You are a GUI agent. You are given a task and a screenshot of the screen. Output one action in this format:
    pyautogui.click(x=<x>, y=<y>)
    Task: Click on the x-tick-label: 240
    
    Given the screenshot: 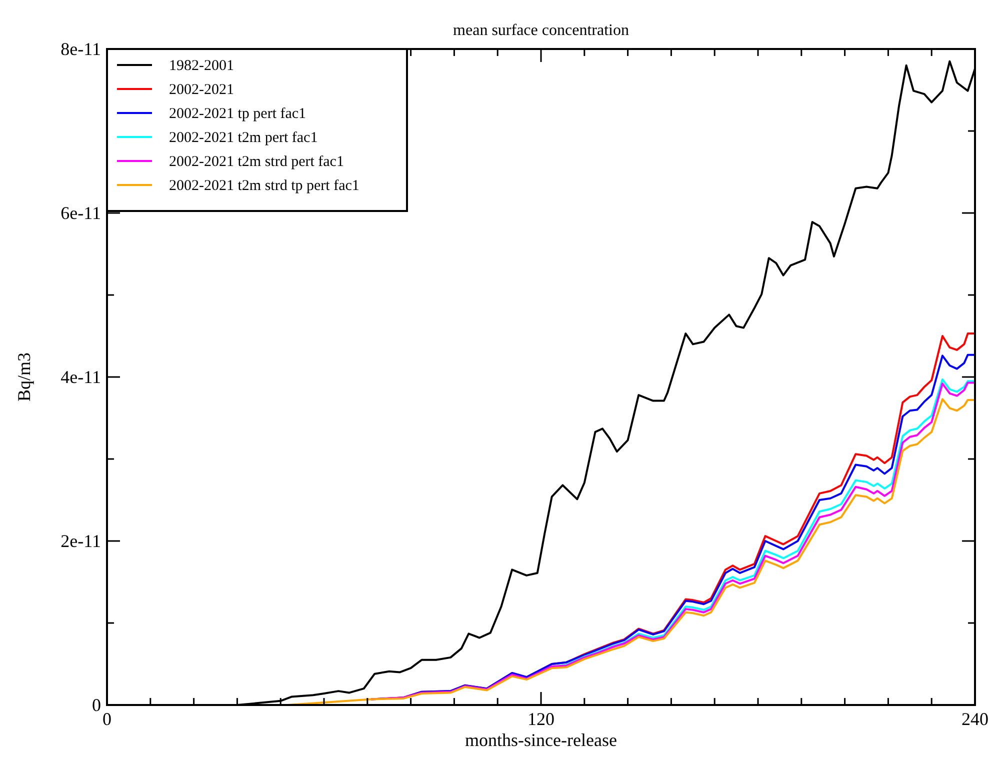 What is the action you would take?
    pyautogui.click(x=975, y=719)
    